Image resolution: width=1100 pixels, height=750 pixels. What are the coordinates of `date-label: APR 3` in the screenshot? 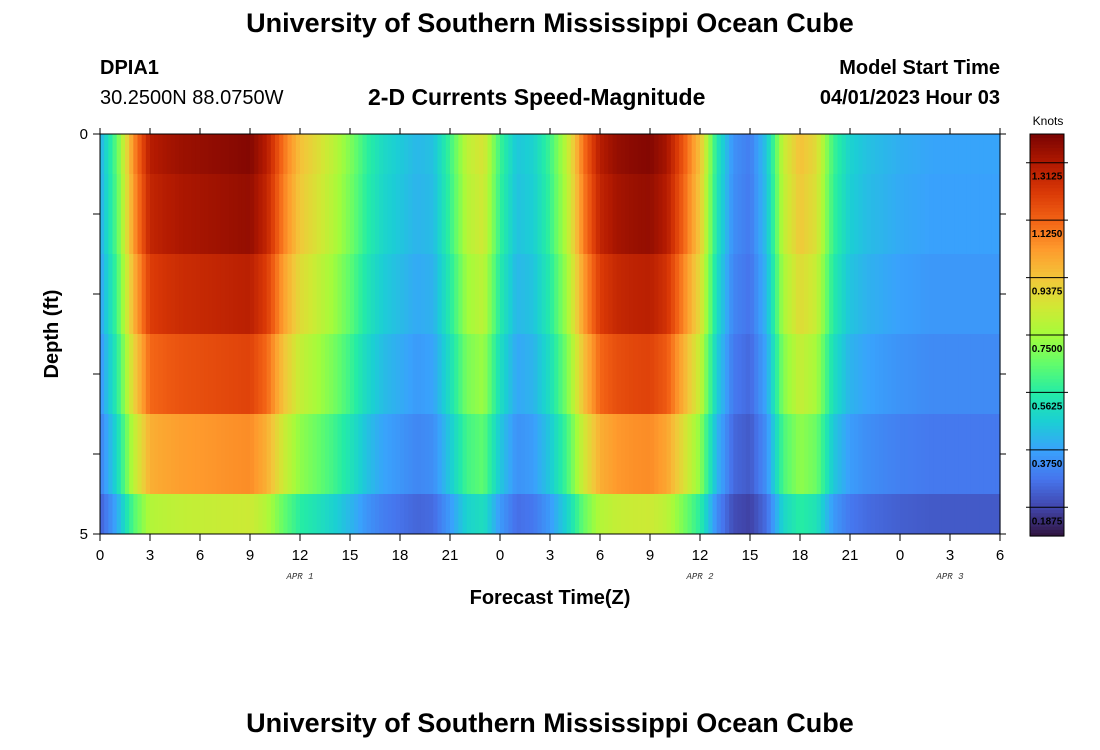 It's located at (949, 577).